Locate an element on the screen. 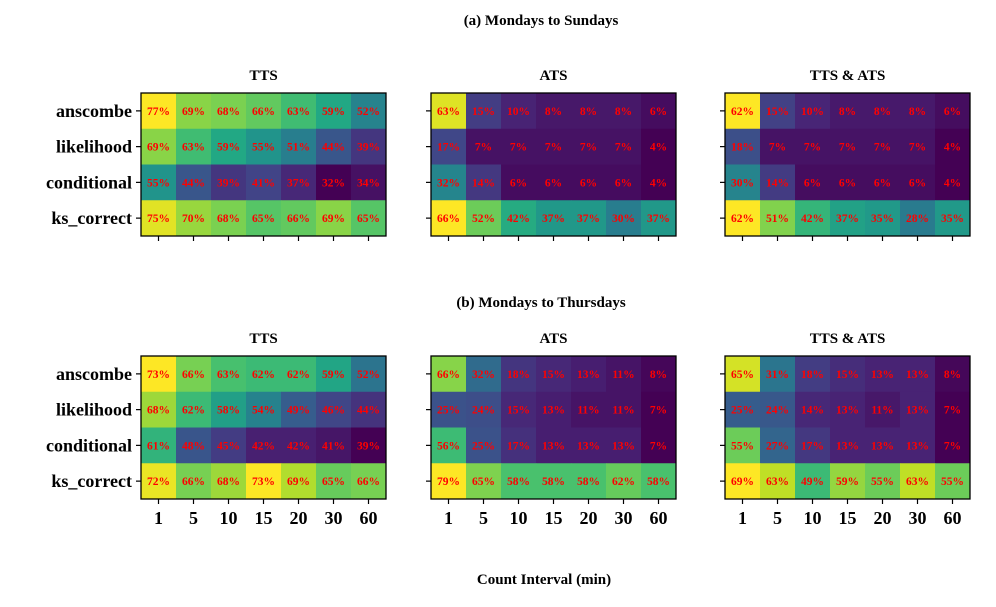 The height and width of the screenshot is (607, 996). cell-label: 4% is located at coordinates (952, 148).